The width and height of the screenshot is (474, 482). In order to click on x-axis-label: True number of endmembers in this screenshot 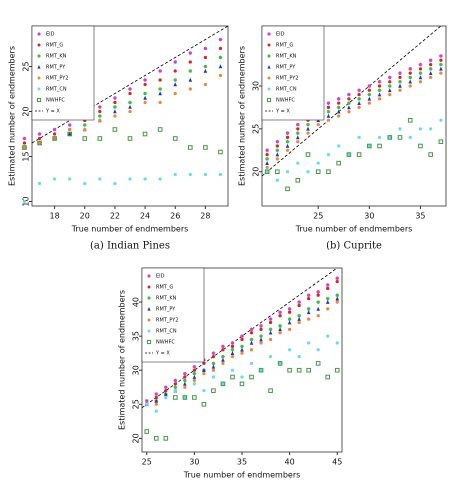, I will do `click(130, 229)`.